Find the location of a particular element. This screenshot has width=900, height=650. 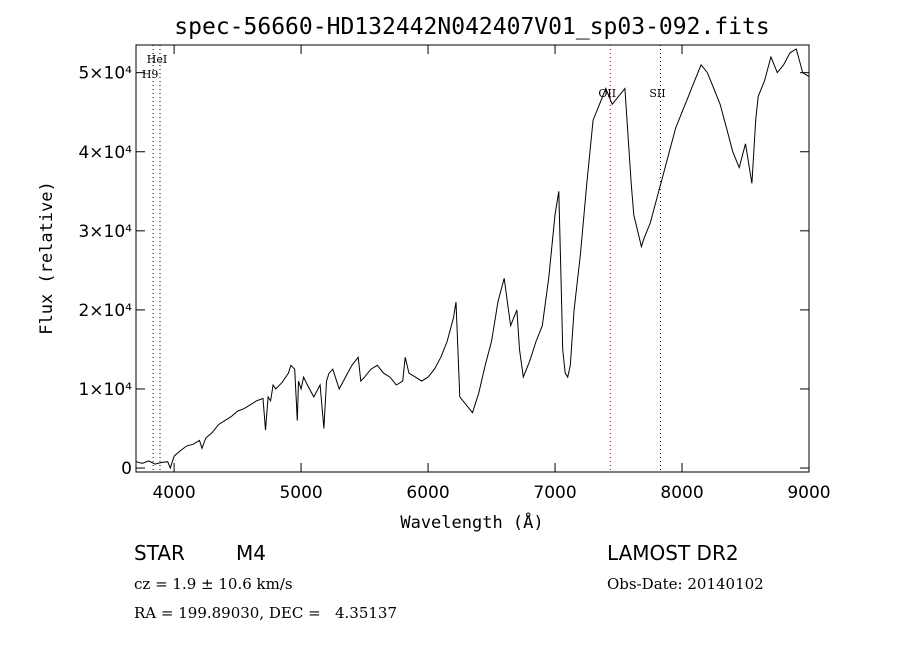

x-tick-label: 6000 is located at coordinates (427, 493).